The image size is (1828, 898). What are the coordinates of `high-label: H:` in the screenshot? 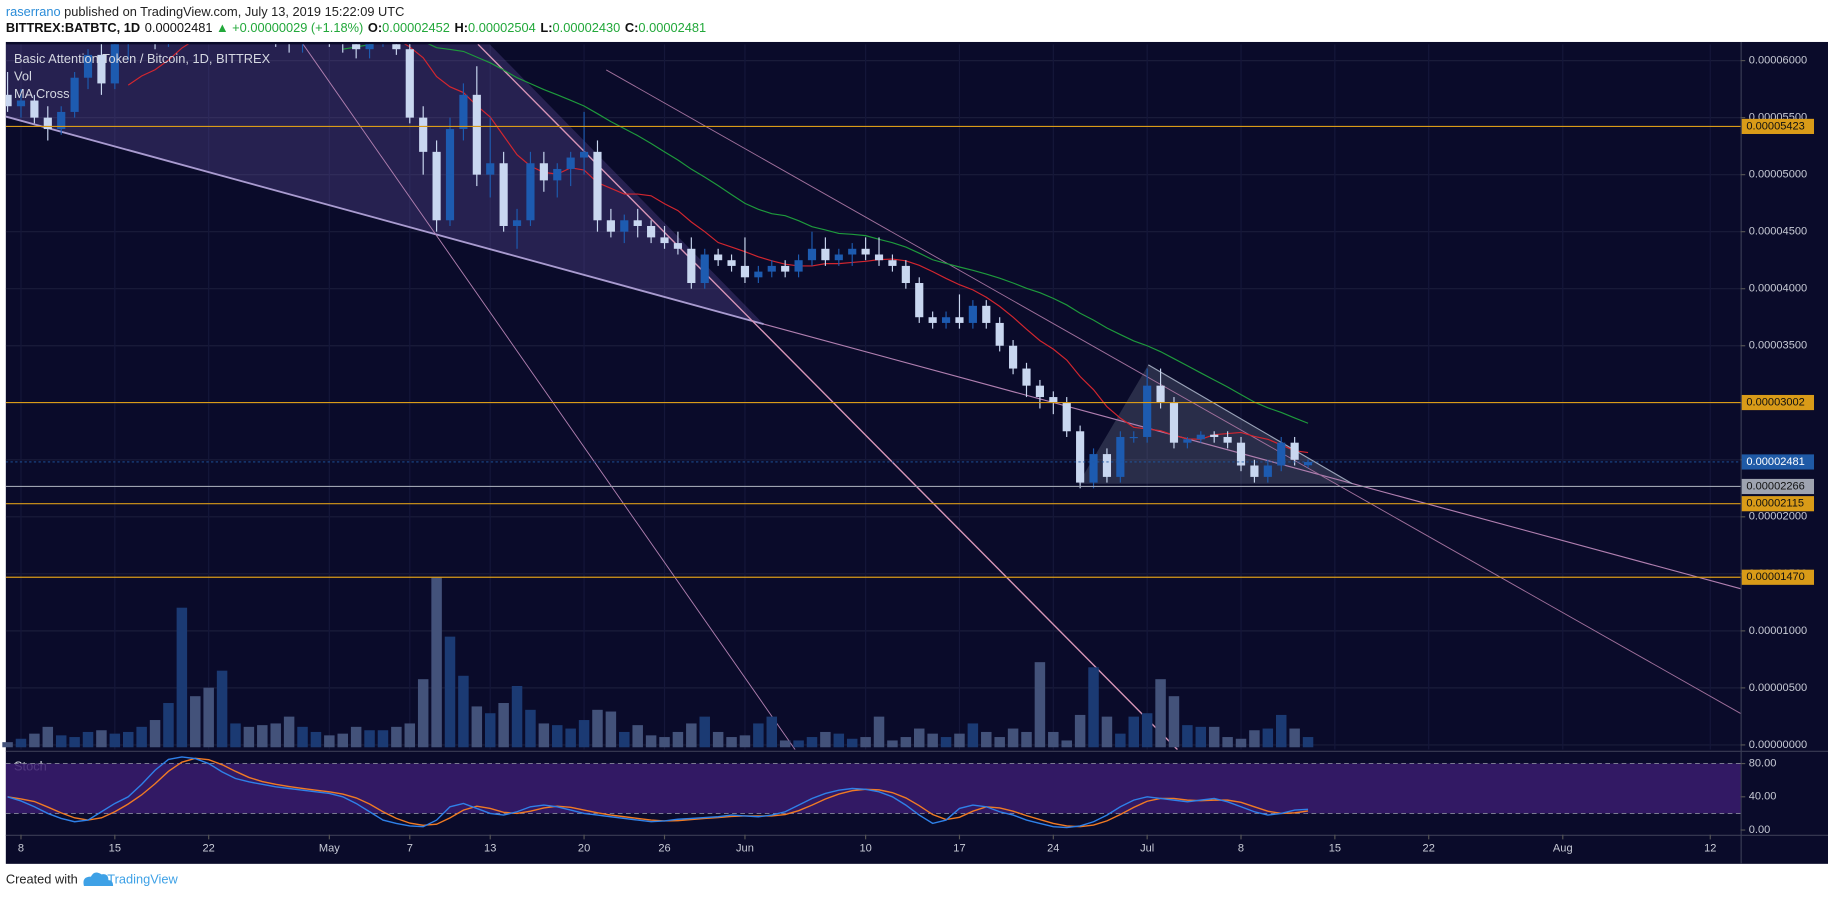 It's located at (462, 28).